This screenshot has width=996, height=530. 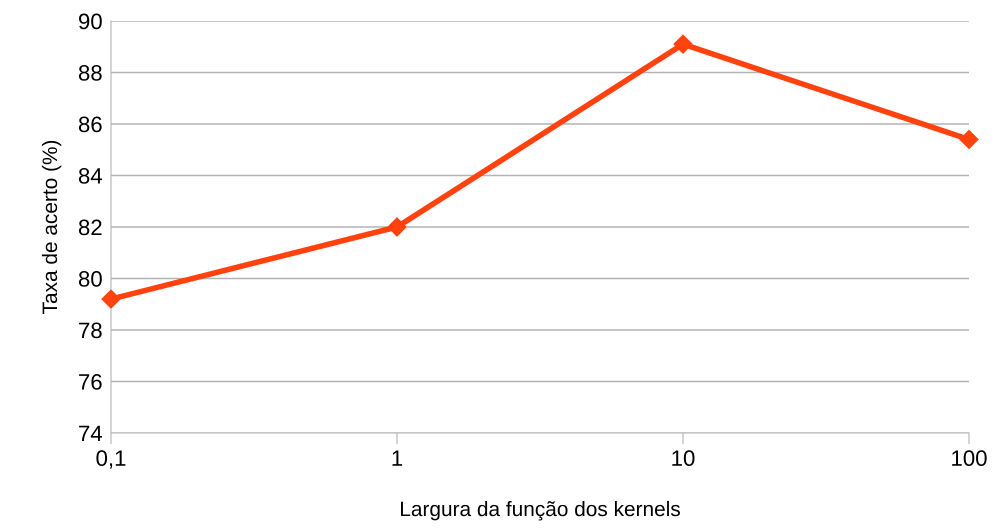 I want to click on x-tick-label: 100, so click(x=969, y=458).